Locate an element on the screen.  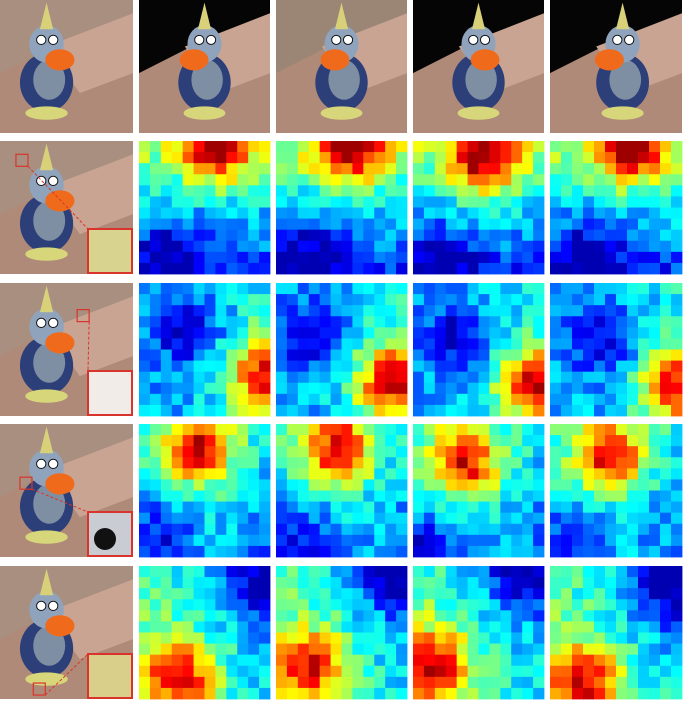
beak is located at coordinates (485, 60).